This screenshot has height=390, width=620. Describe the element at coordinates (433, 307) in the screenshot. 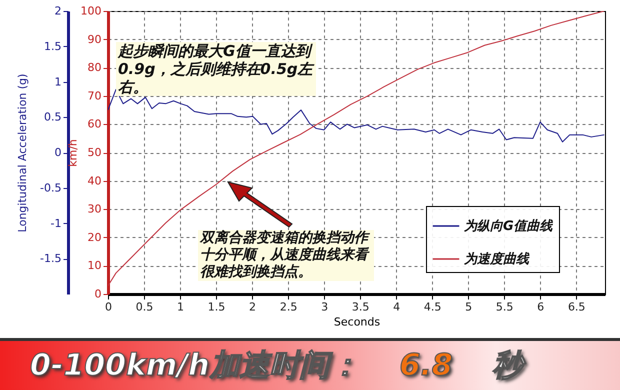

I see `x-tick-label: 4.5` at that location.